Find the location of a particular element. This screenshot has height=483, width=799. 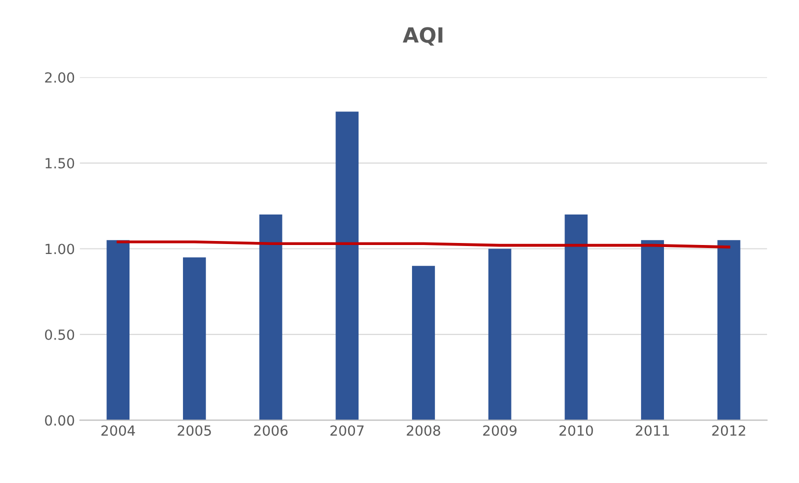

x-tick-label: 2011 is located at coordinates (652, 430).